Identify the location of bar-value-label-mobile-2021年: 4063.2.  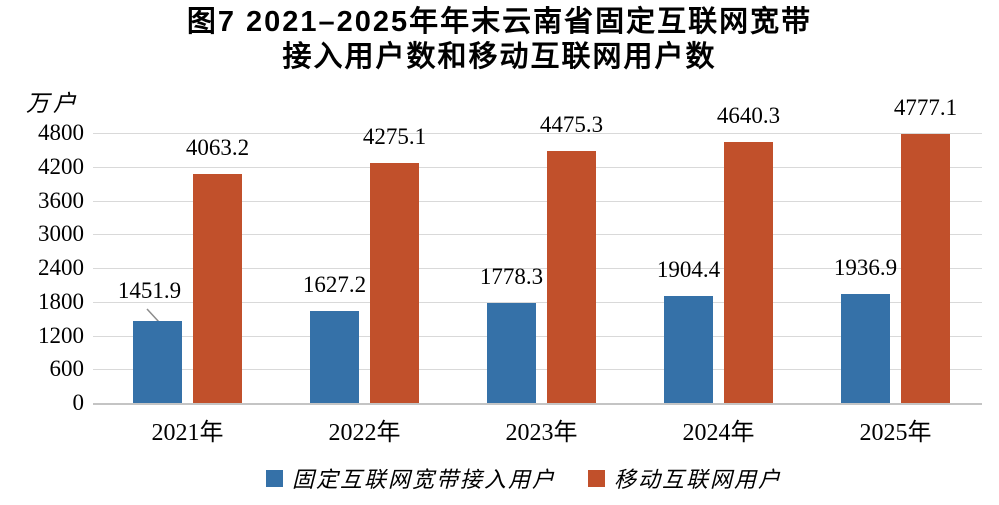
(217, 148).